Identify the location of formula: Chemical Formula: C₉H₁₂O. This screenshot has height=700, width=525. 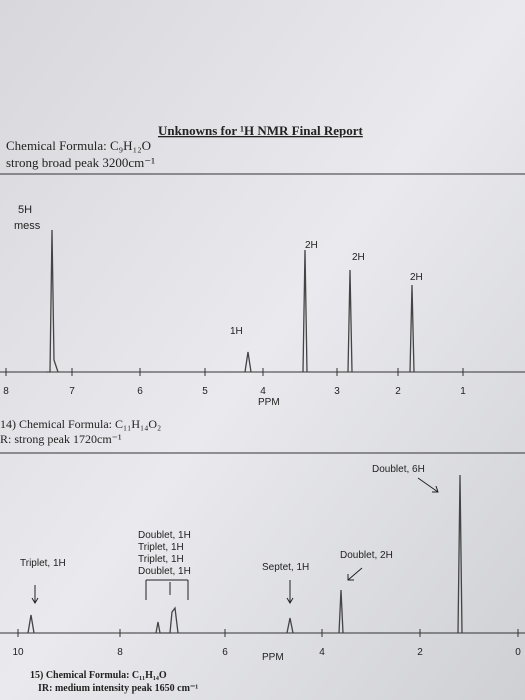
(78, 145).